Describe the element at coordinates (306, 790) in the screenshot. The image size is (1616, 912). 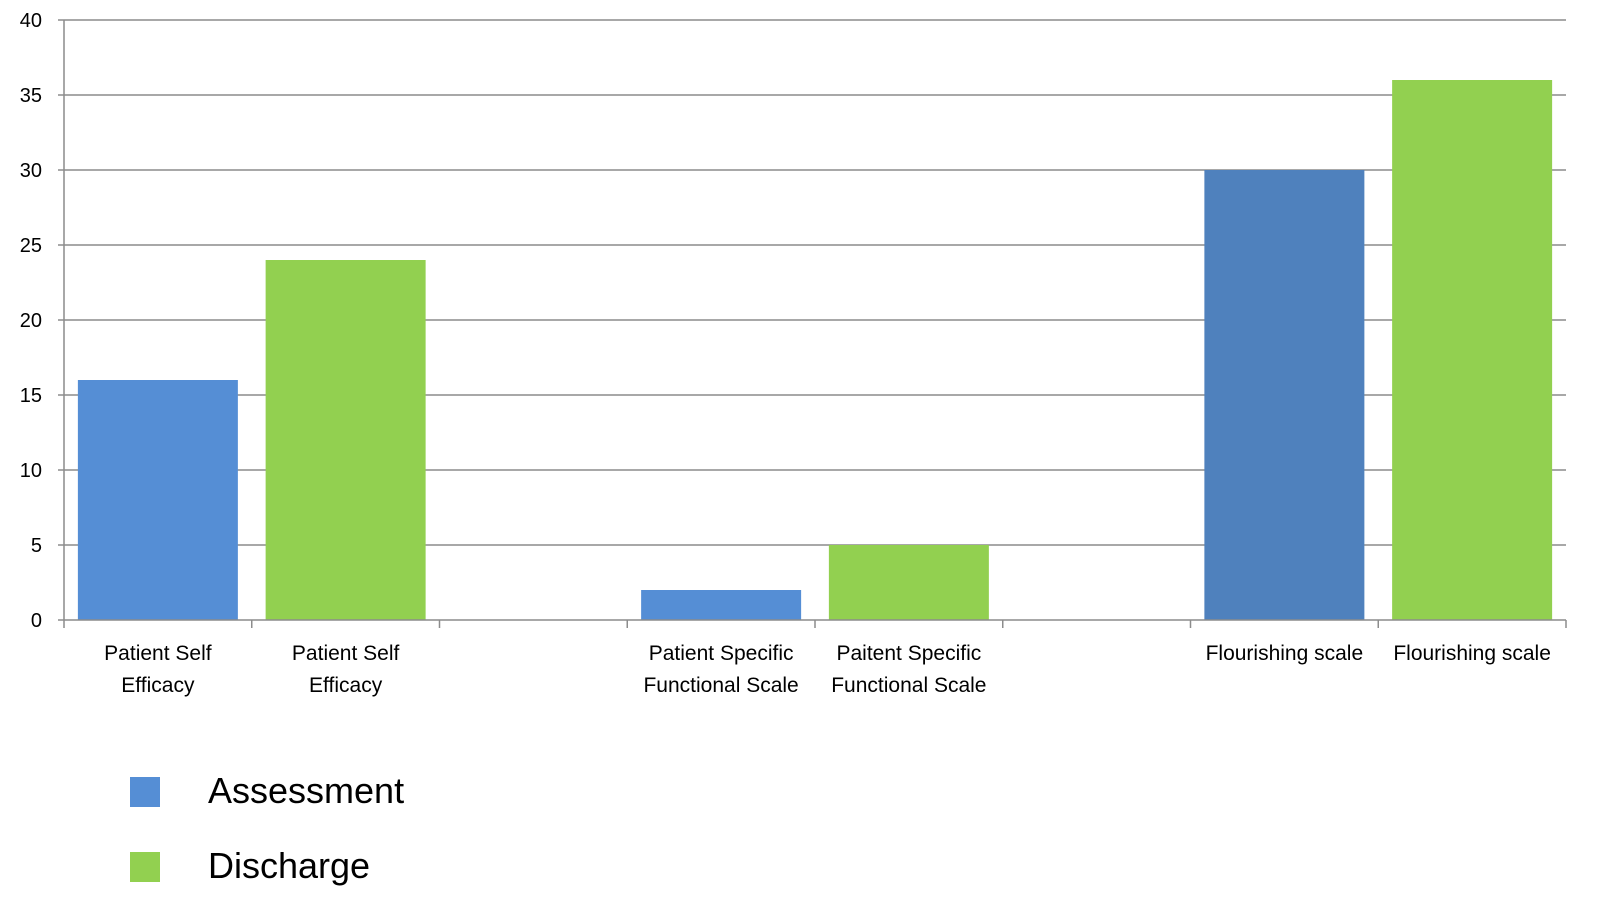
I see `legend-label-assessment: Assessment` at that location.